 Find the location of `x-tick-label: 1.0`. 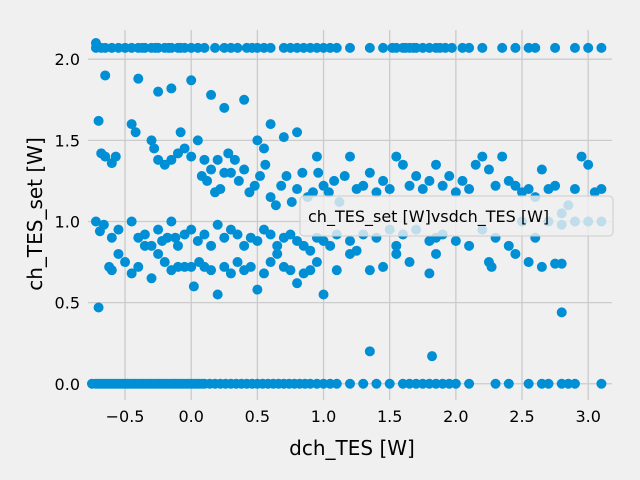

x-tick-label: 1.0 is located at coordinates (323, 416).